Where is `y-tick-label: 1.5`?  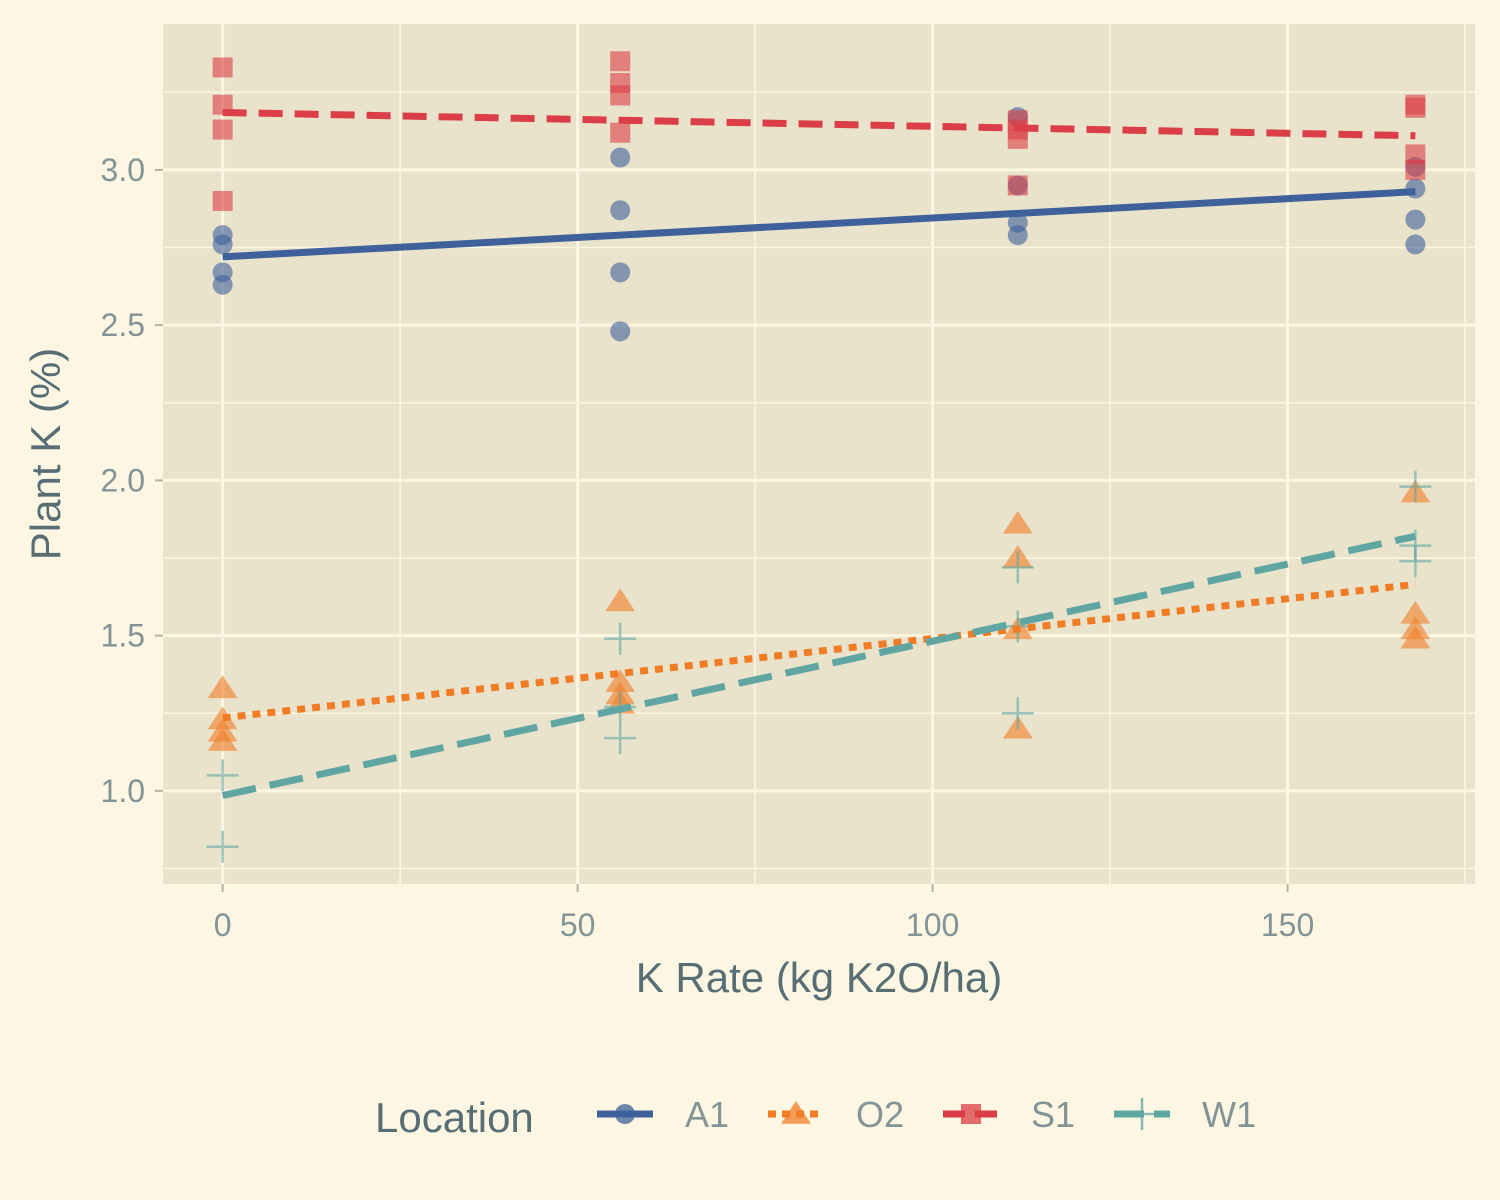
y-tick-label: 1.5 is located at coordinates (123, 636).